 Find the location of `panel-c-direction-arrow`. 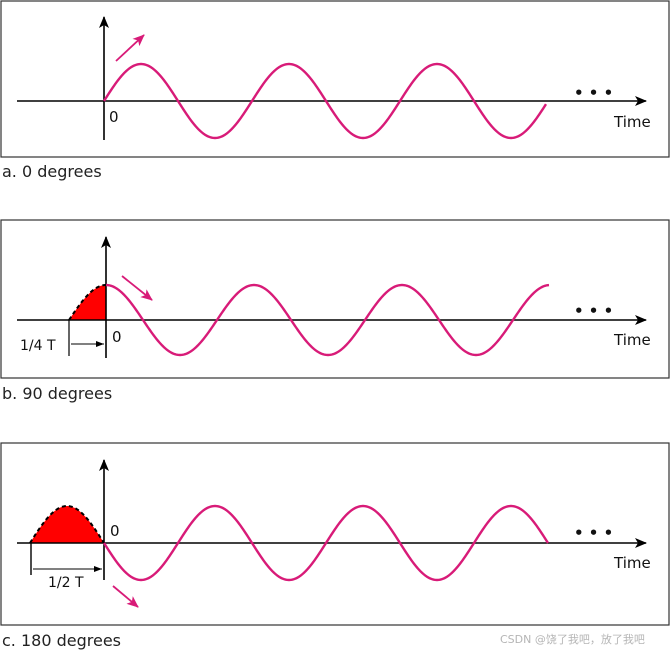

panel-c-direction-arrow is located at coordinates (125, 596).